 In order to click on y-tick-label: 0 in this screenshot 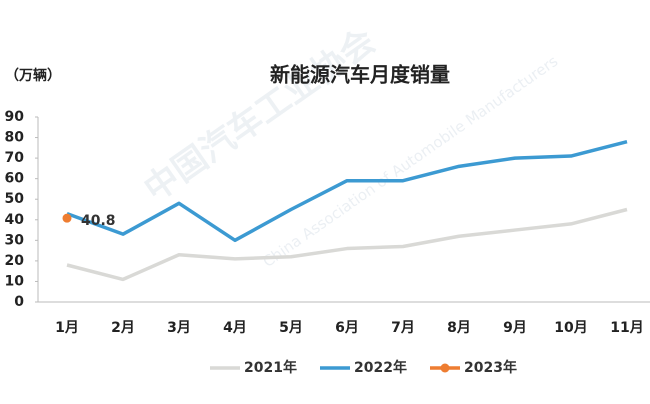, I will do `click(19, 302)`.